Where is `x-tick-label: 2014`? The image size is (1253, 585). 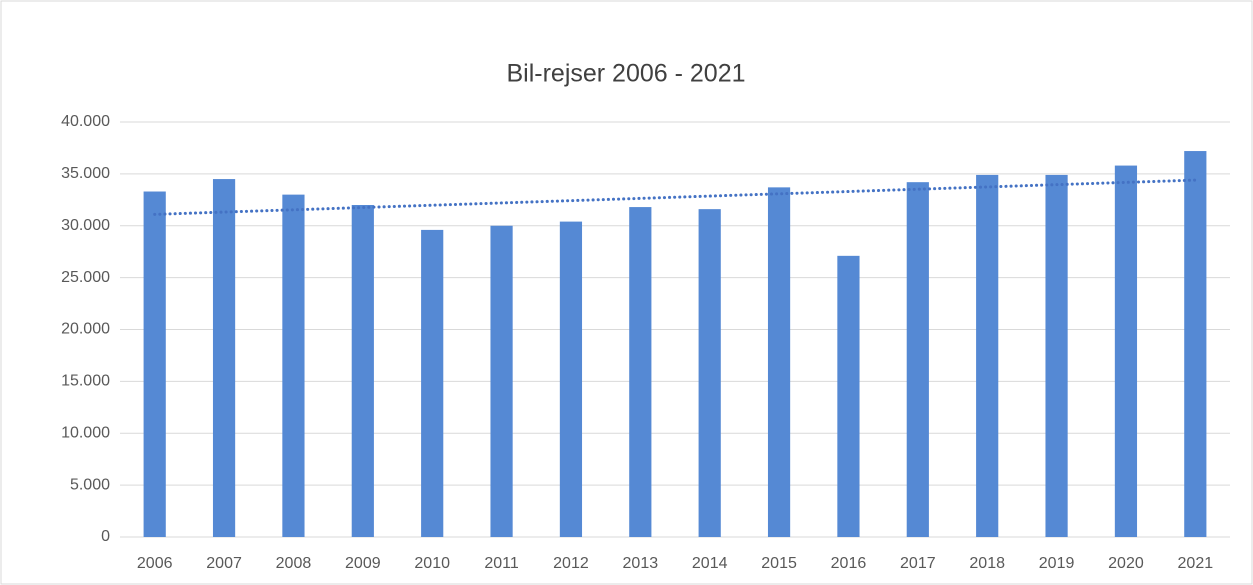
x-tick-label: 2014 is located at coordinates (710, 563).